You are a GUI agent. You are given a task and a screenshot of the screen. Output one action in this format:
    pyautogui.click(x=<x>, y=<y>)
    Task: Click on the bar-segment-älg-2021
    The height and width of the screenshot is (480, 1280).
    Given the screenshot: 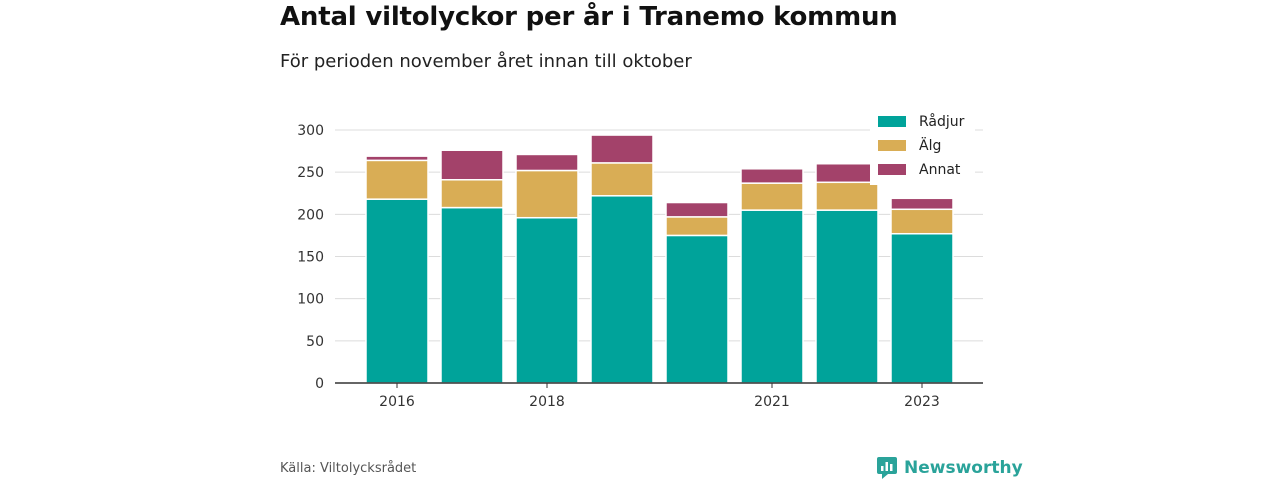 What is the action you would take?
    pyautogui.click(x=772, y=196)
    